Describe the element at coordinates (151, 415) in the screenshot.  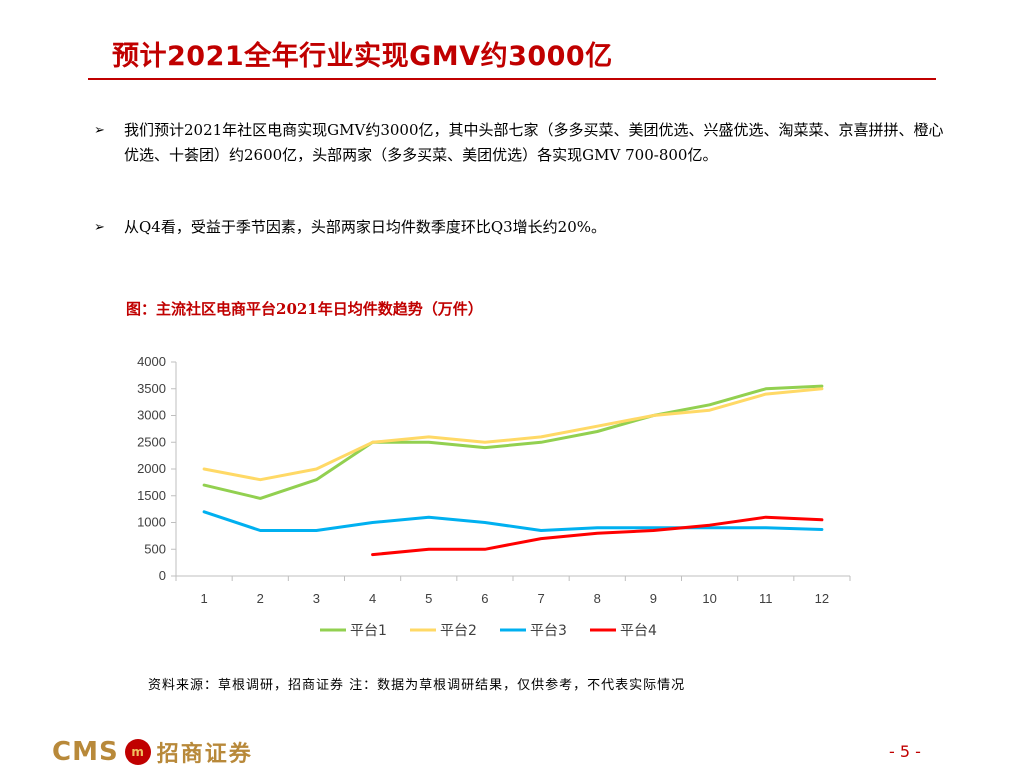
I see `y-tick-label: 3000` at that location.